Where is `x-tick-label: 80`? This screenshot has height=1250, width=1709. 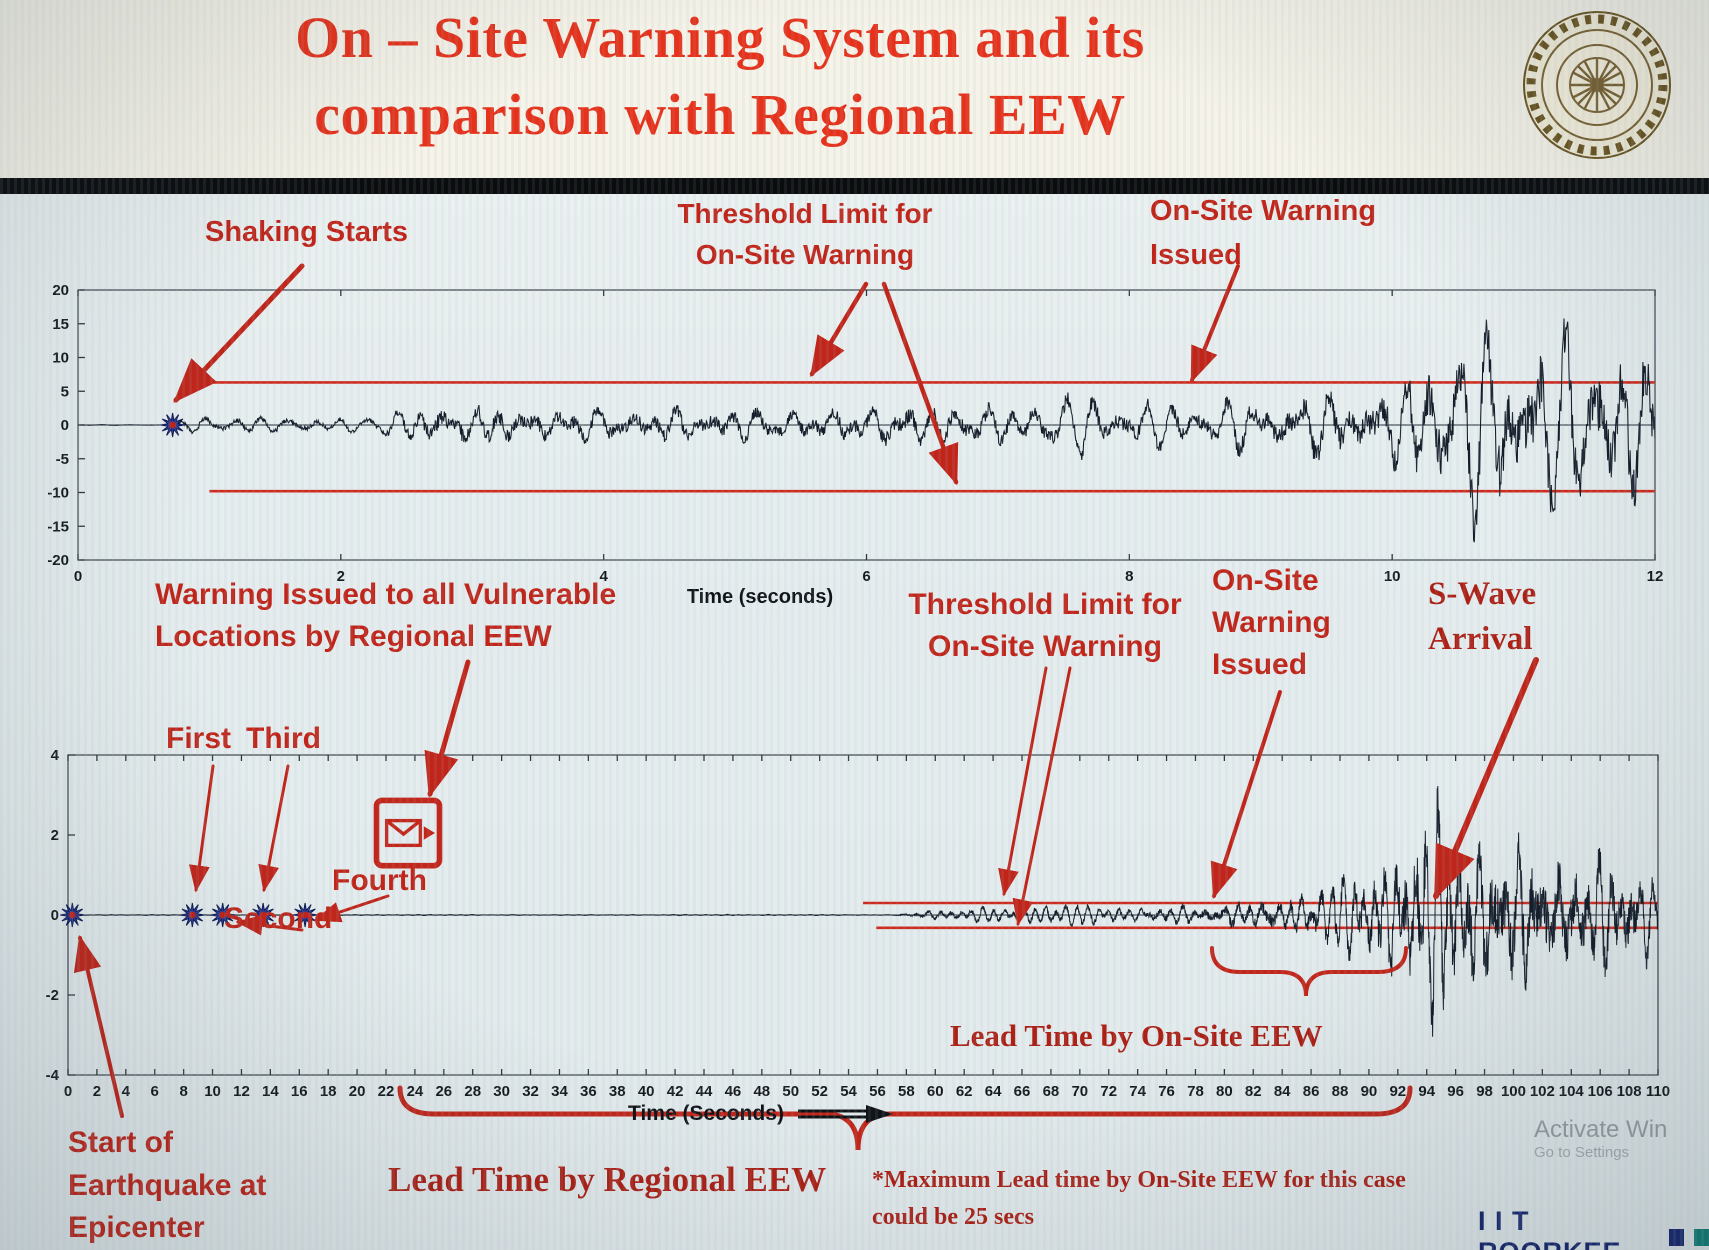
x-tick-label: 80 is located at coordinates (1224, 1091).